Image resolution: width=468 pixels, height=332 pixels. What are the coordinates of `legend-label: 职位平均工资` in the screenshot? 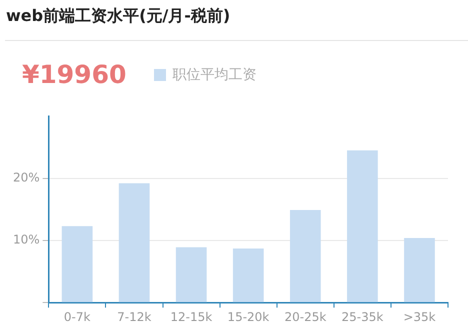 It's located at (214, 75).